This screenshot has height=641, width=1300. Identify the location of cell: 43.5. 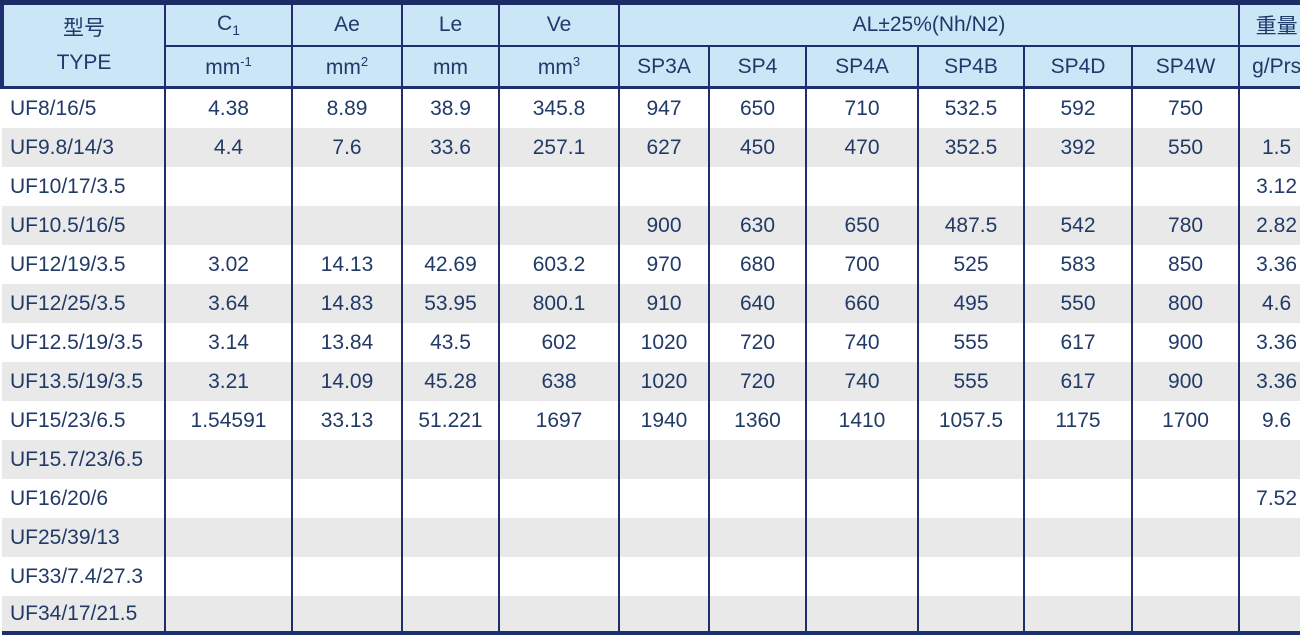
(450, 342).